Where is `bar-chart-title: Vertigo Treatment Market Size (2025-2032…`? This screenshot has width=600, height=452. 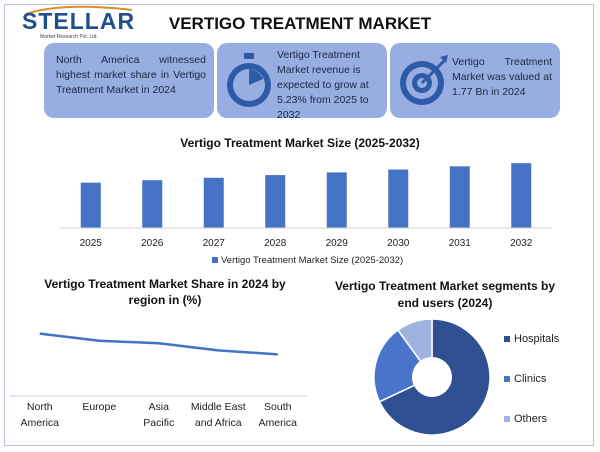
bar-chart-title: Vertigo Treatment Market Size (2025-2032… is located at coordinates (300, 143).